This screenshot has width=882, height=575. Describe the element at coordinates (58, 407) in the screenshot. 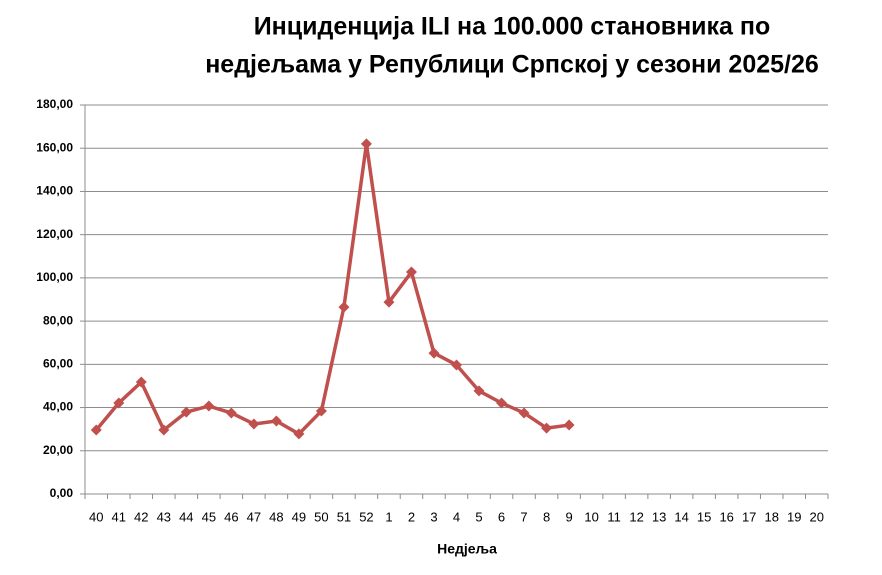

I see `y-tick-label: 40,00` at that location.